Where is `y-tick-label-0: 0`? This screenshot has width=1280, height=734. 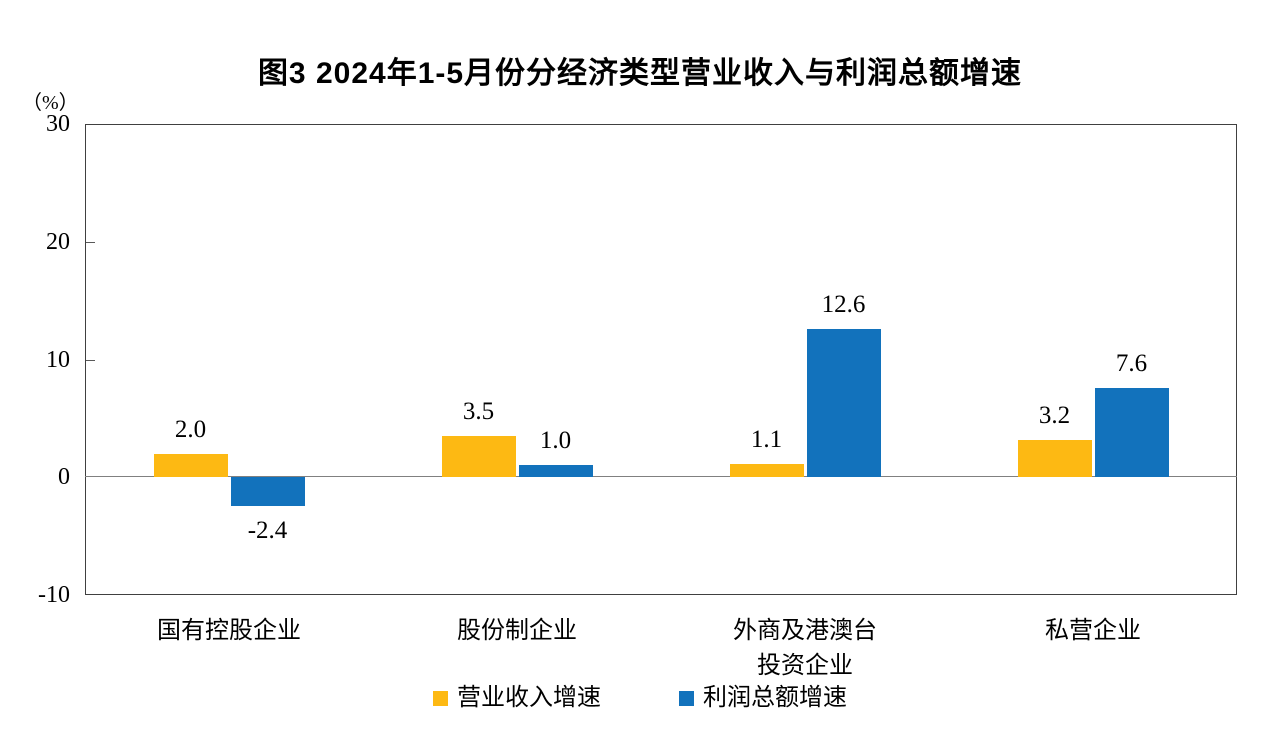 y-tick-label-0: 0 is located at coordinates (64, 477).